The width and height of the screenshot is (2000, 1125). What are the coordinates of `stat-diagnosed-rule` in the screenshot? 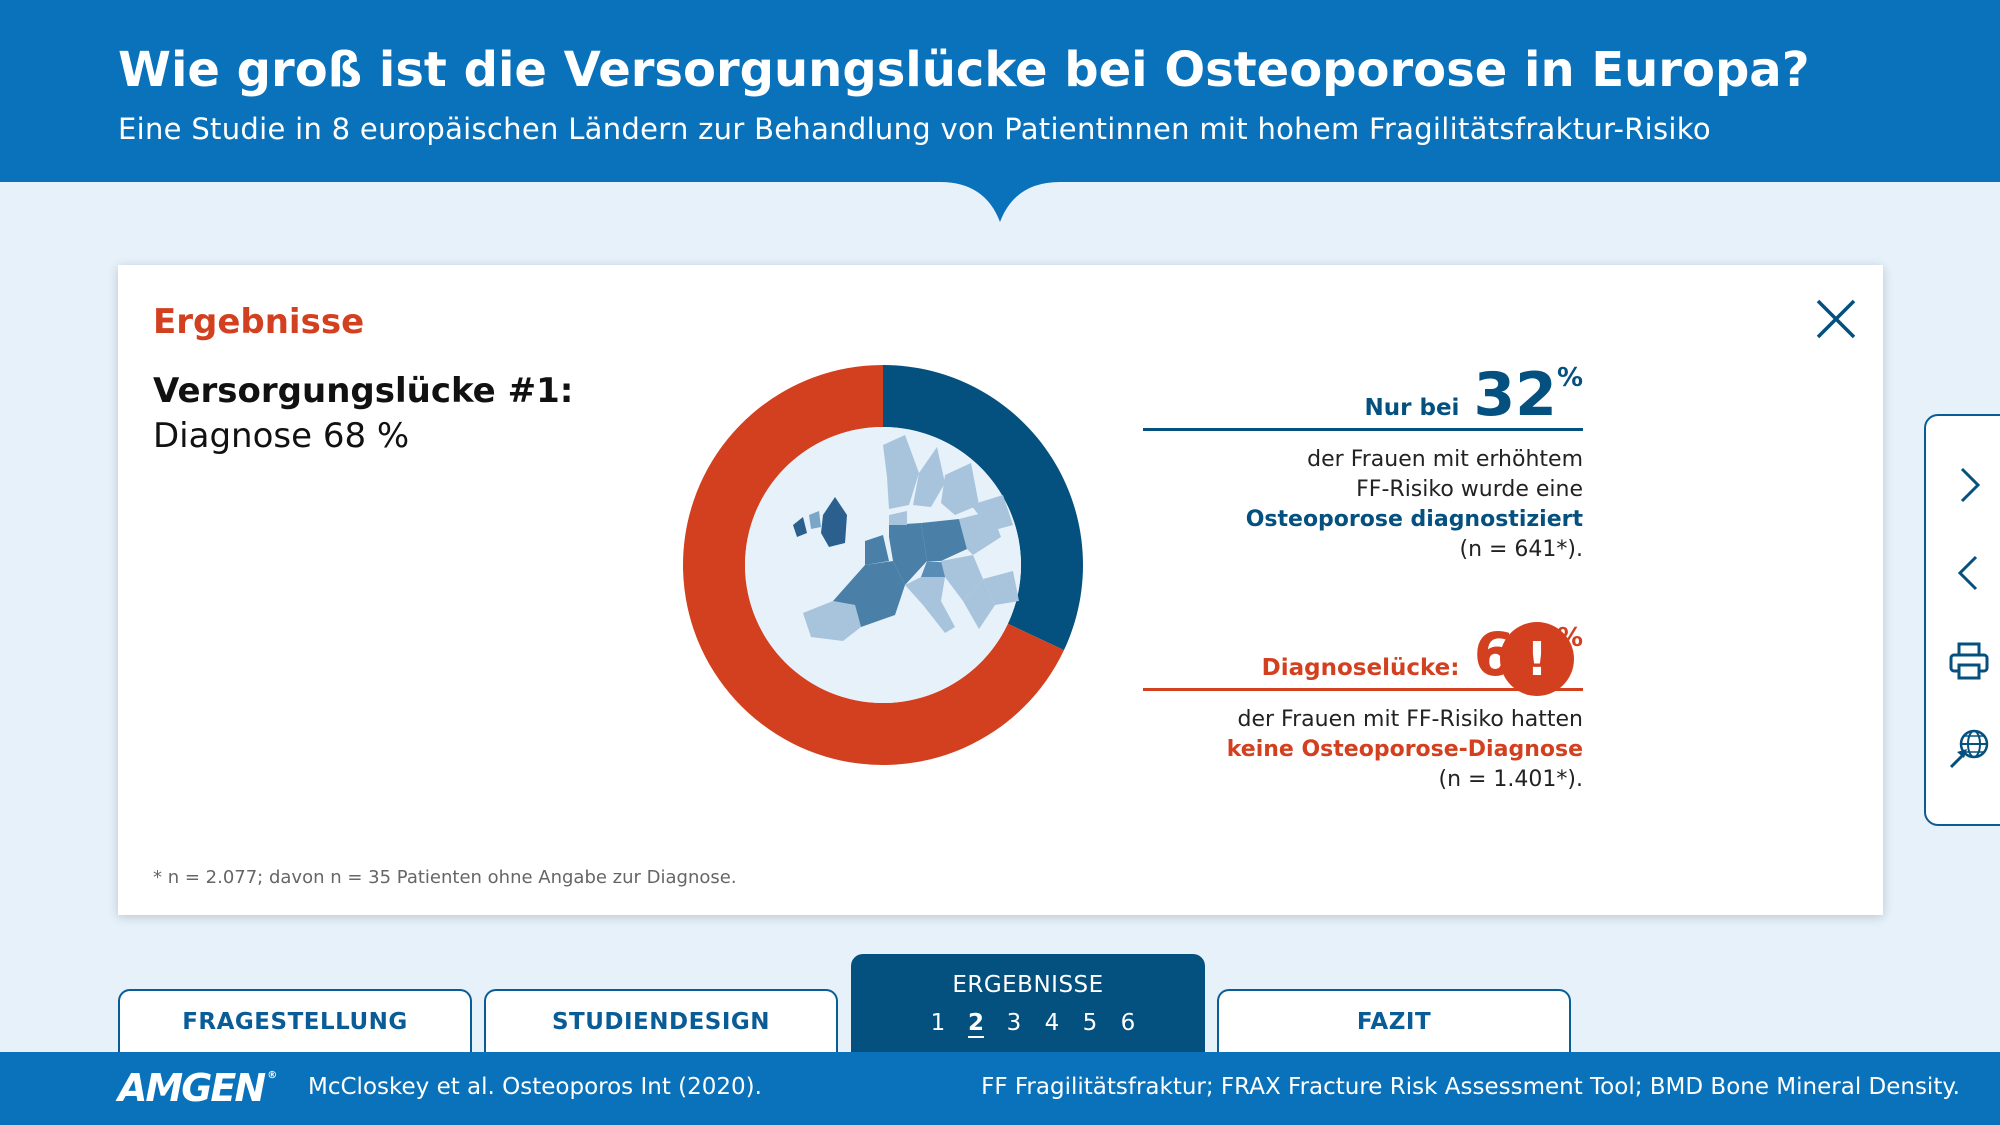 It's located at (1363, 429).